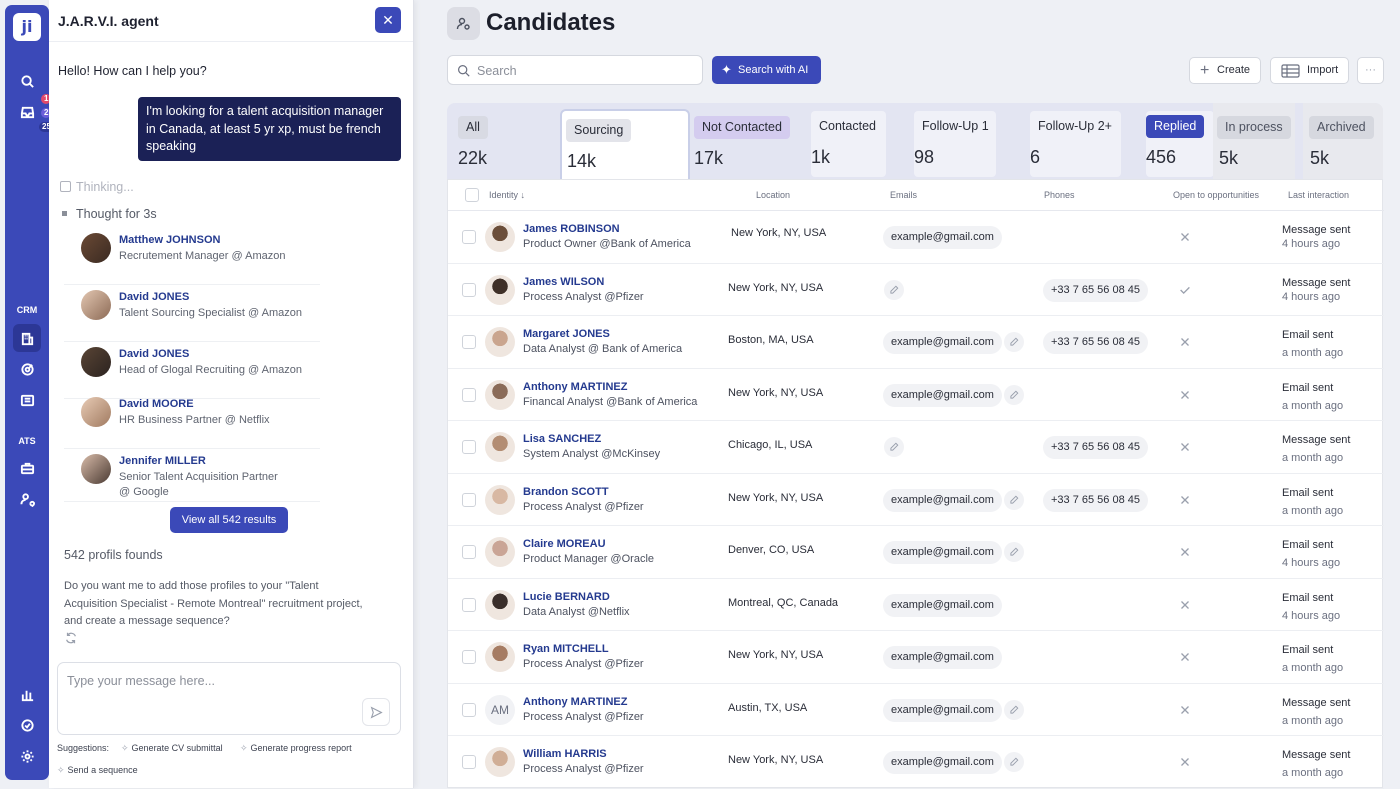  I want to click on tab-follow-up-2: Follow-Up 2+ 6, so click(1075, 144).